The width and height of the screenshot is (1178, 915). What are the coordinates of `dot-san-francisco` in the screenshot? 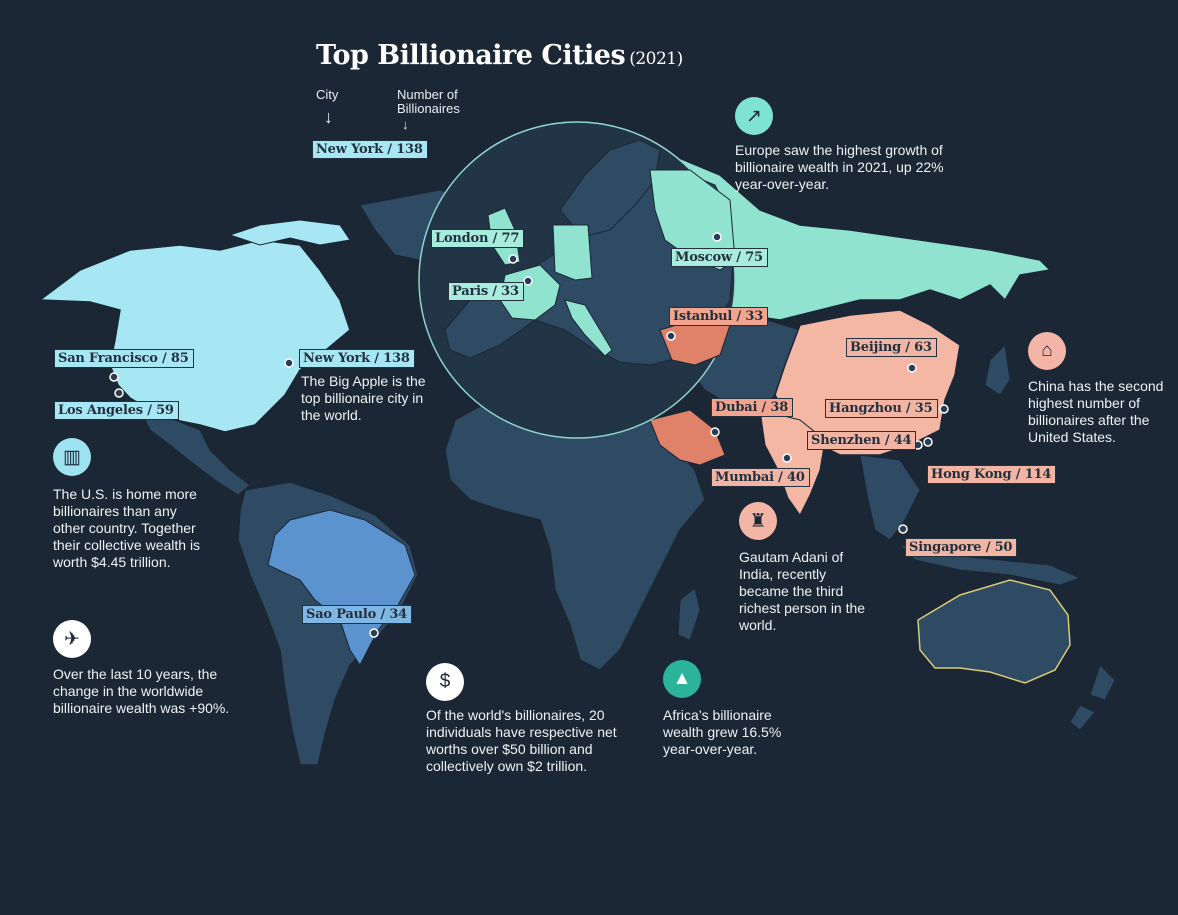 It's located at (114, 377).